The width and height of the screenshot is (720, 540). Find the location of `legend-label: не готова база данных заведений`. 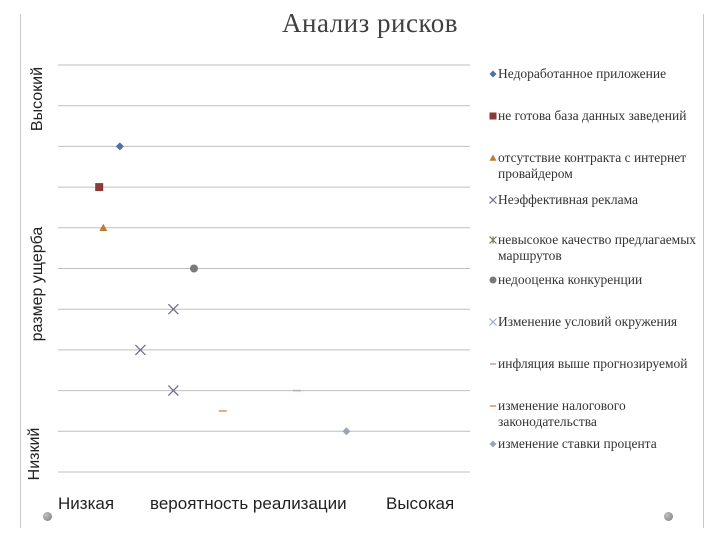

legend-label: не готова база данных заведений is located at coordinates (592, 115).